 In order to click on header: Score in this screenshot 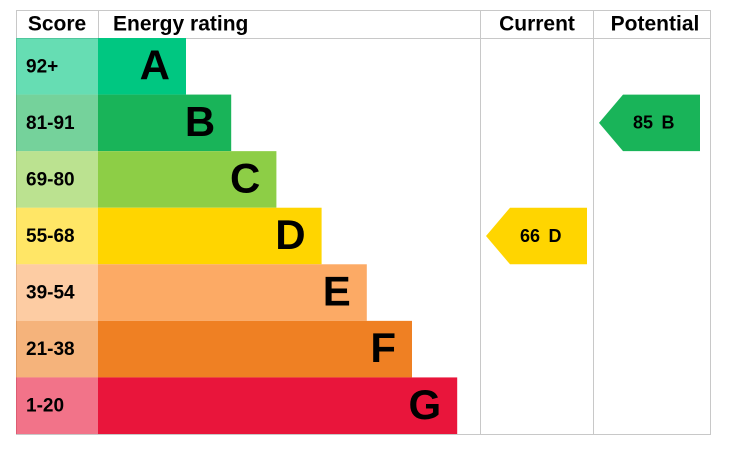, I will do `click(57, 24)`.